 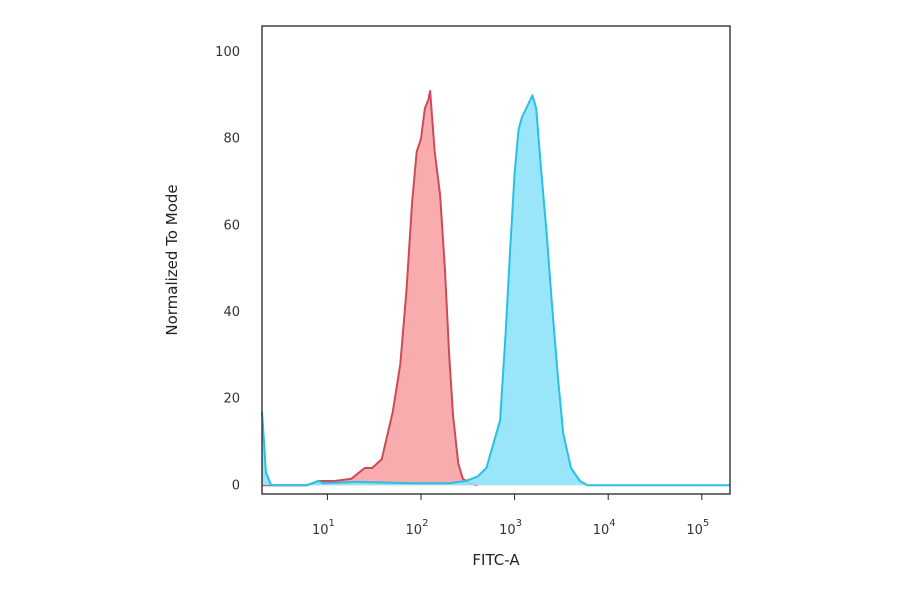 What do you see at coordinates (510, 516) in the screenshot?
I see `x-axis: 10¹ 10² 10³ 10⁴ 10⁵` at bounding box center [510, 516].